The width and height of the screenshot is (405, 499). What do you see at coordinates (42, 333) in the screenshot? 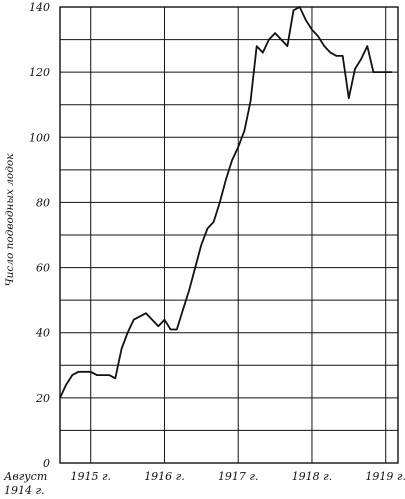
I see `y-tick-label: 40` at bounding box center [42, 333].